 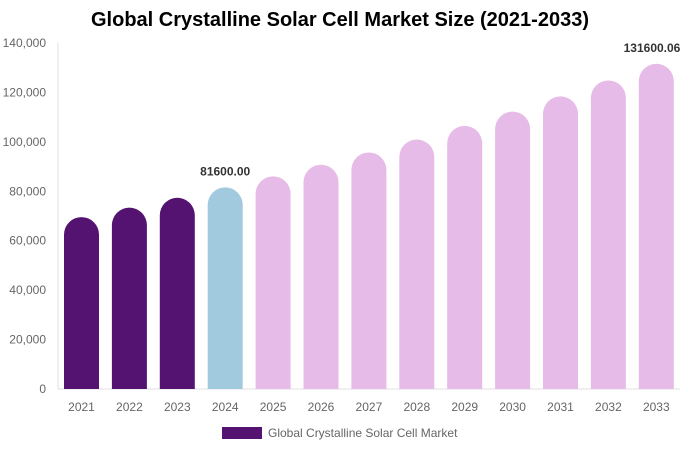 I want to click on y-tick-label: 60,000, so click(x=27, y=241).